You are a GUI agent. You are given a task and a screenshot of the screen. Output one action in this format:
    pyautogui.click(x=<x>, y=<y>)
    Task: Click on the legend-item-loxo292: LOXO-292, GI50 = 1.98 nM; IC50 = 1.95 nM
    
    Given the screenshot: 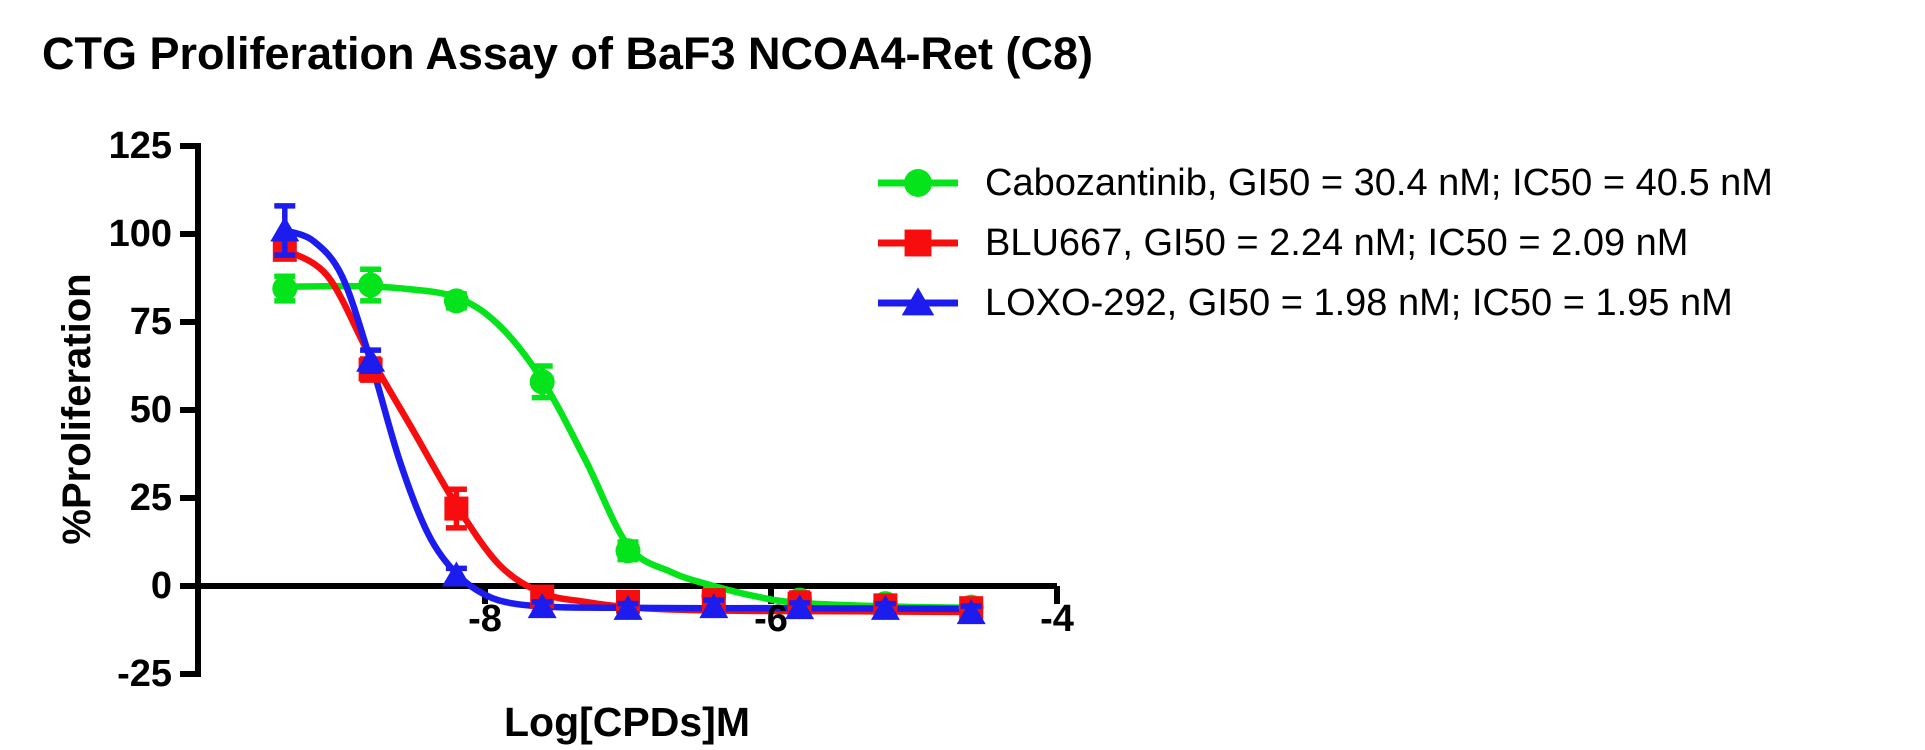 What is the action you would take?
    pyautogui.click(x=1359, y=303)
    